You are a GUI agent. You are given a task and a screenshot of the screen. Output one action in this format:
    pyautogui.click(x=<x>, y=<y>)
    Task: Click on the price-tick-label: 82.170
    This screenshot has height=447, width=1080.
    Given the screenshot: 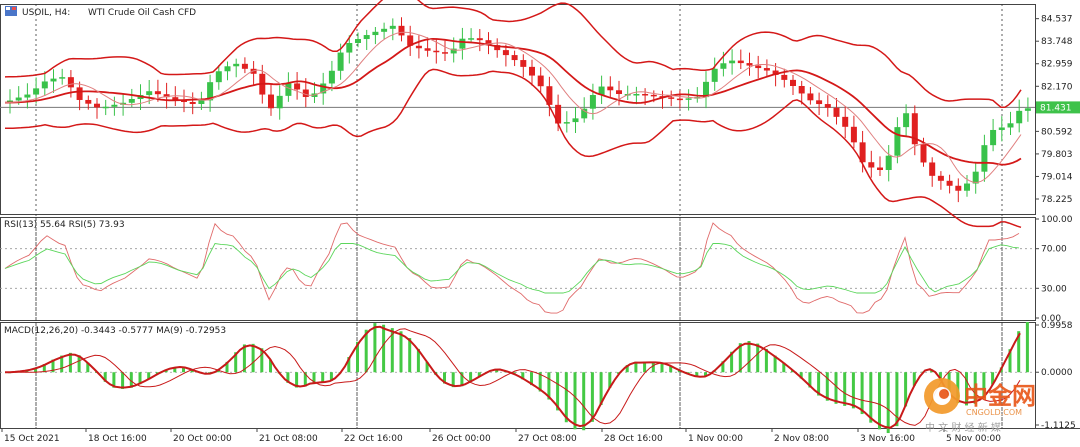 What is the action you would take?
    pyautogui.click(x=1057, y=87)
    